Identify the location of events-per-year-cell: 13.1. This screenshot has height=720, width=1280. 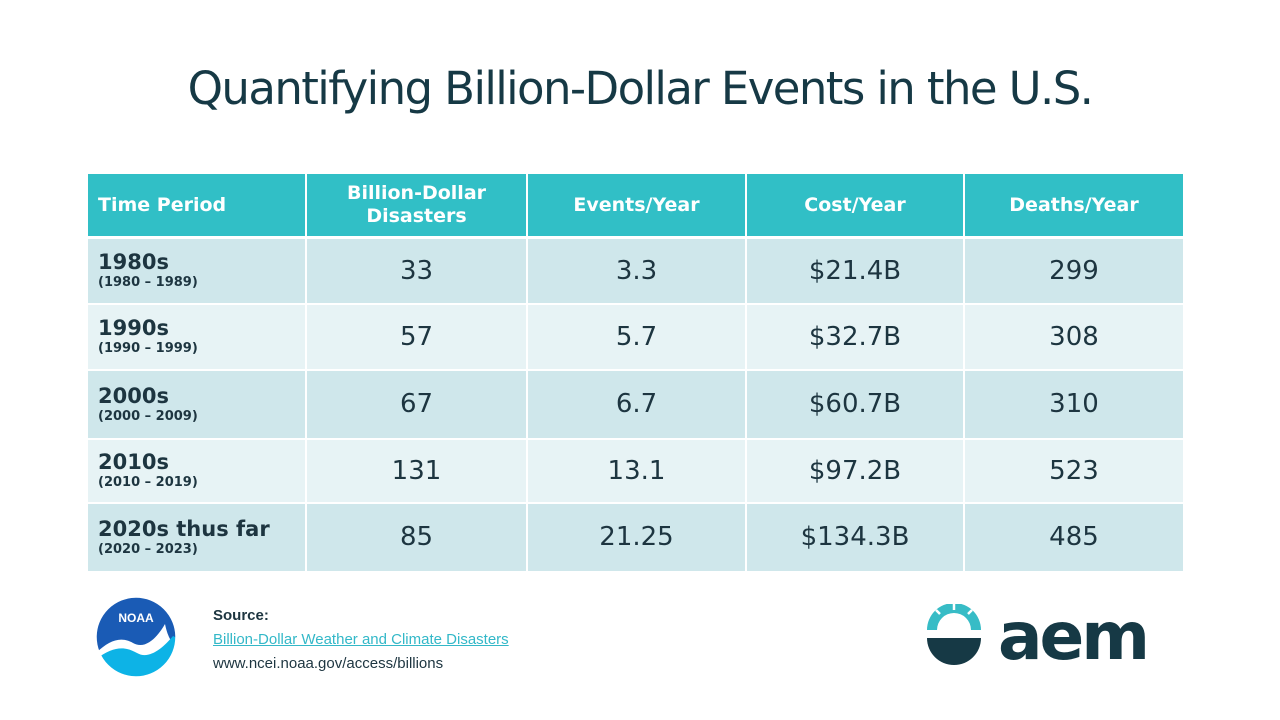
(637, 471).